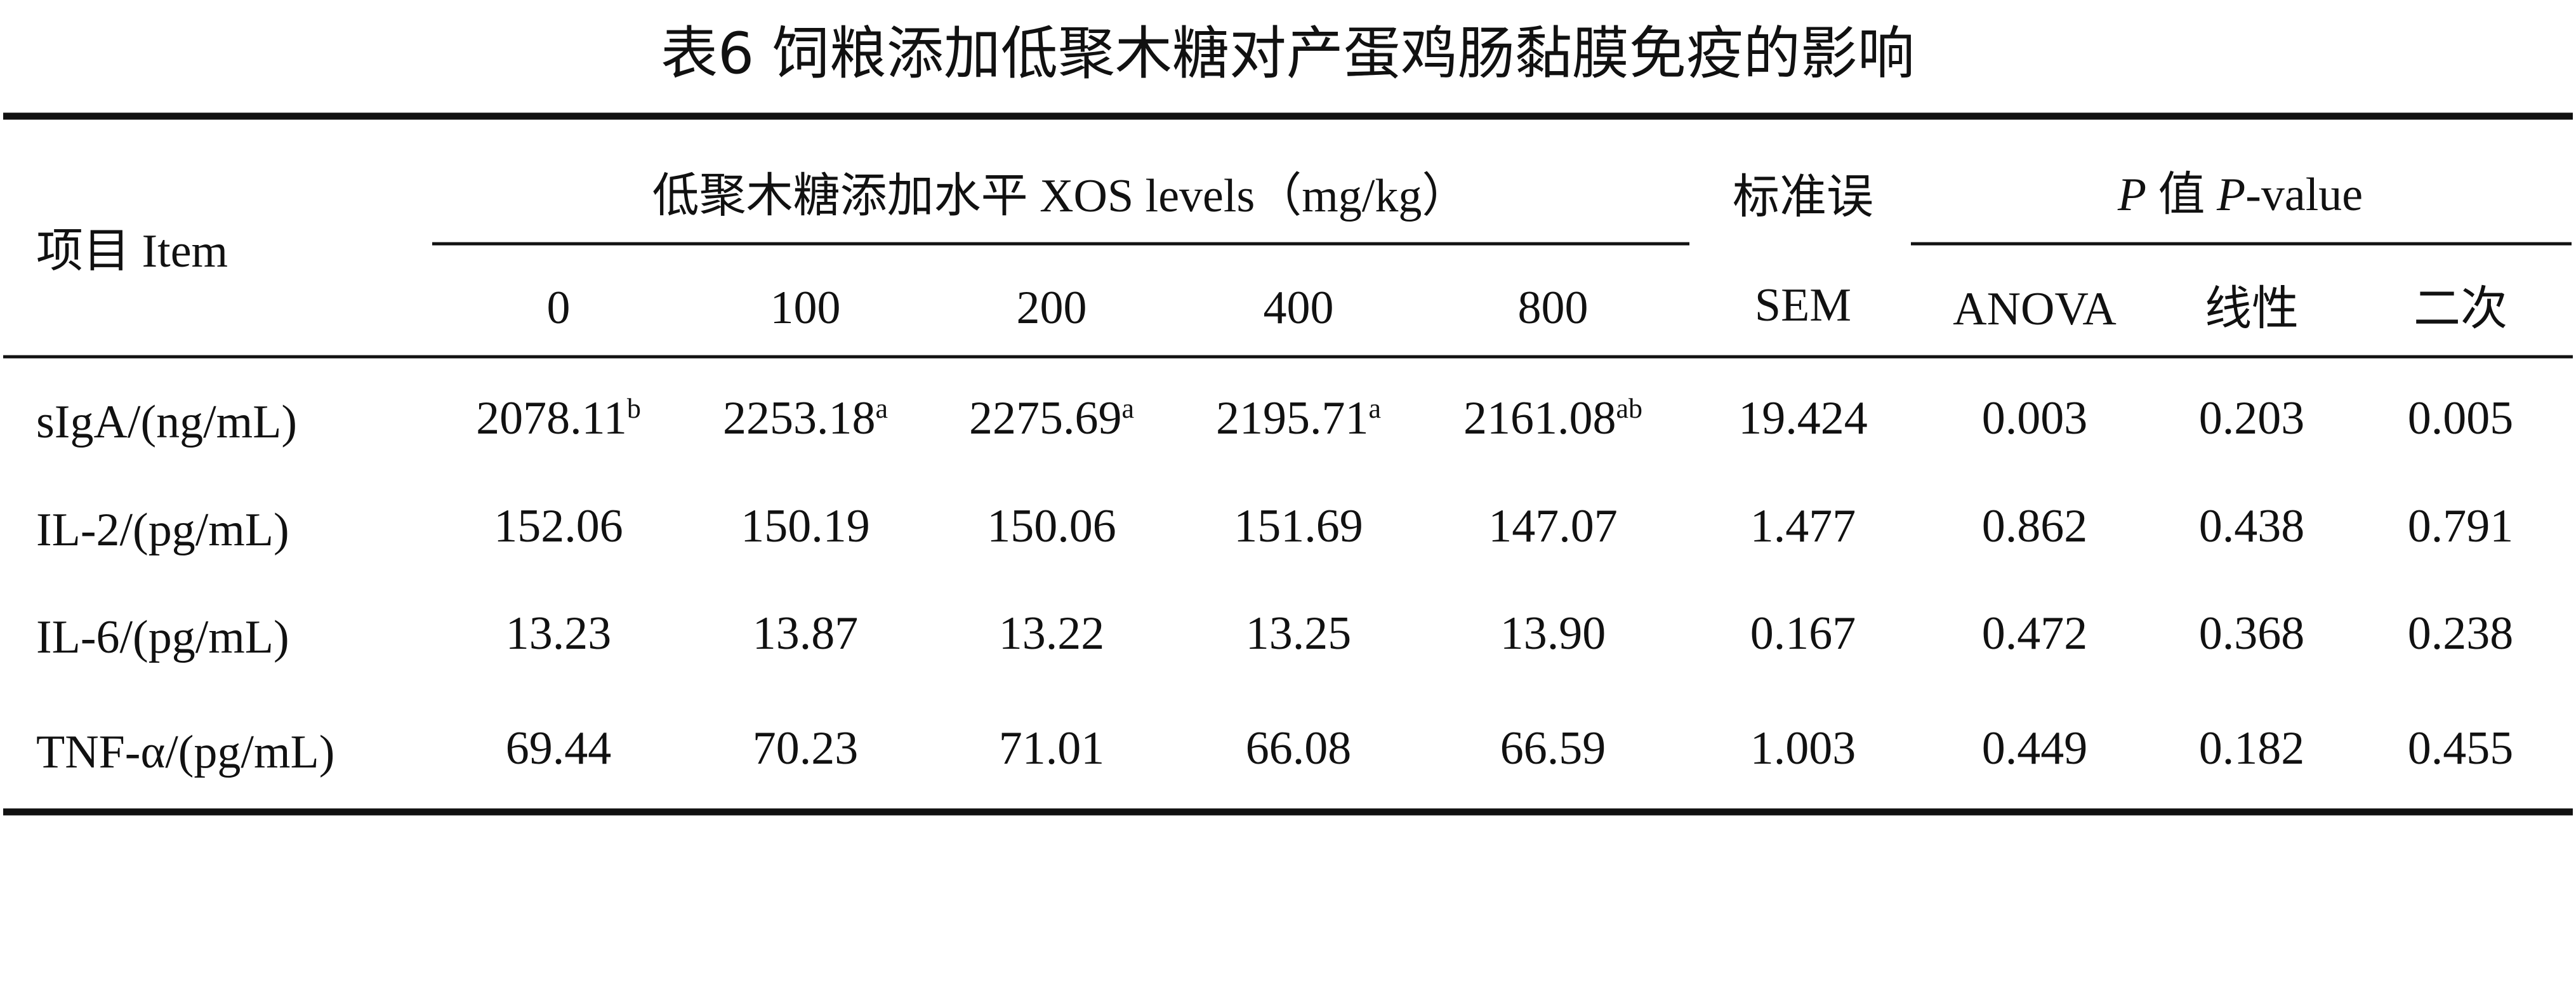  I want to click on cell: 2161.08ab, so click(1553, 418).